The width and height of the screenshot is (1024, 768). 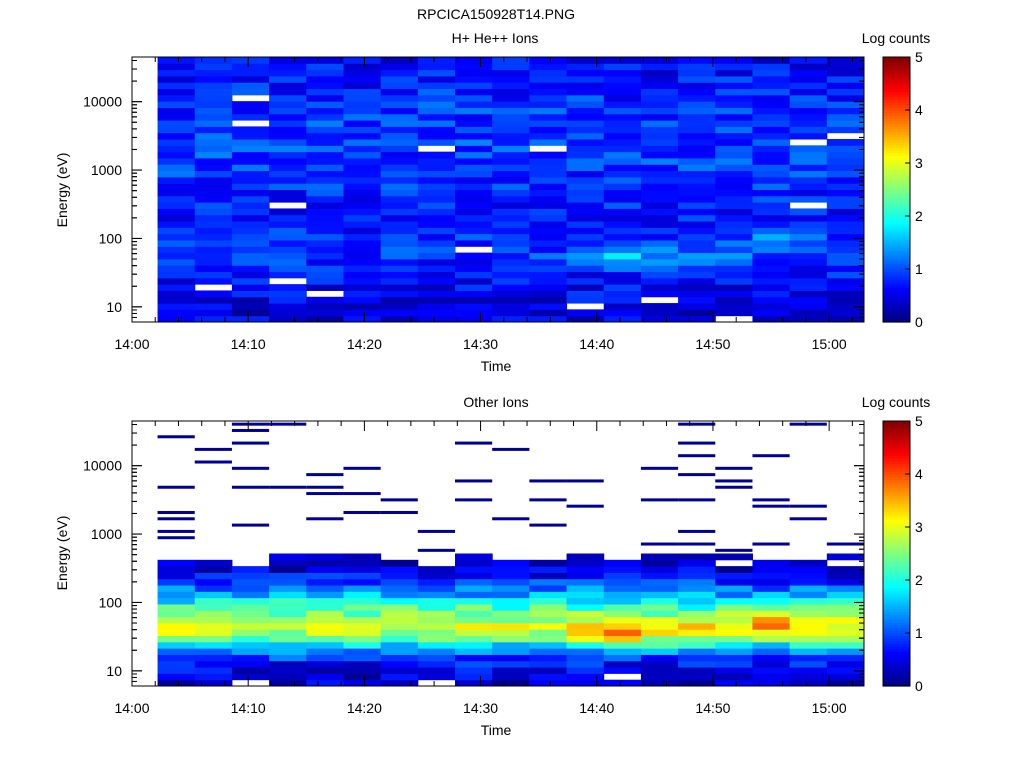 I want to click on y-axis-label: Energy (eV), so click(x=62, y=190).